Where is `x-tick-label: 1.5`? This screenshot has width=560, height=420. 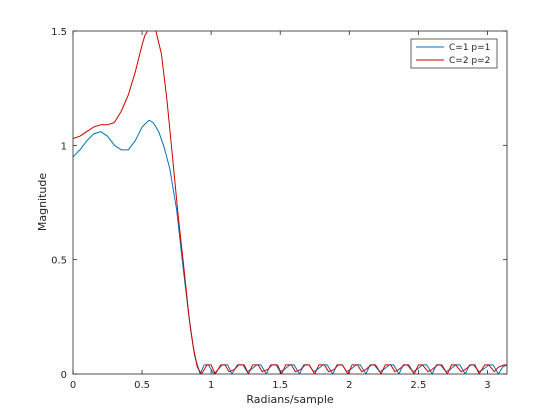
x-tick-label: 1.5 is located at coordinates (280, 385).